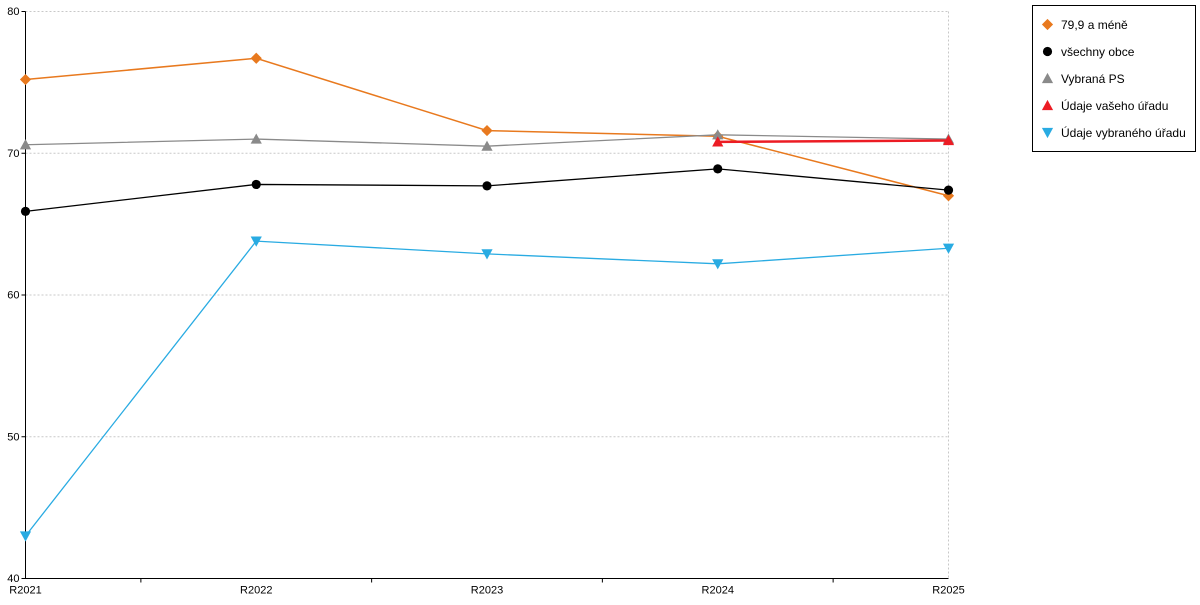  I want to click on legend-diamond-icon, so click(1047, 24).